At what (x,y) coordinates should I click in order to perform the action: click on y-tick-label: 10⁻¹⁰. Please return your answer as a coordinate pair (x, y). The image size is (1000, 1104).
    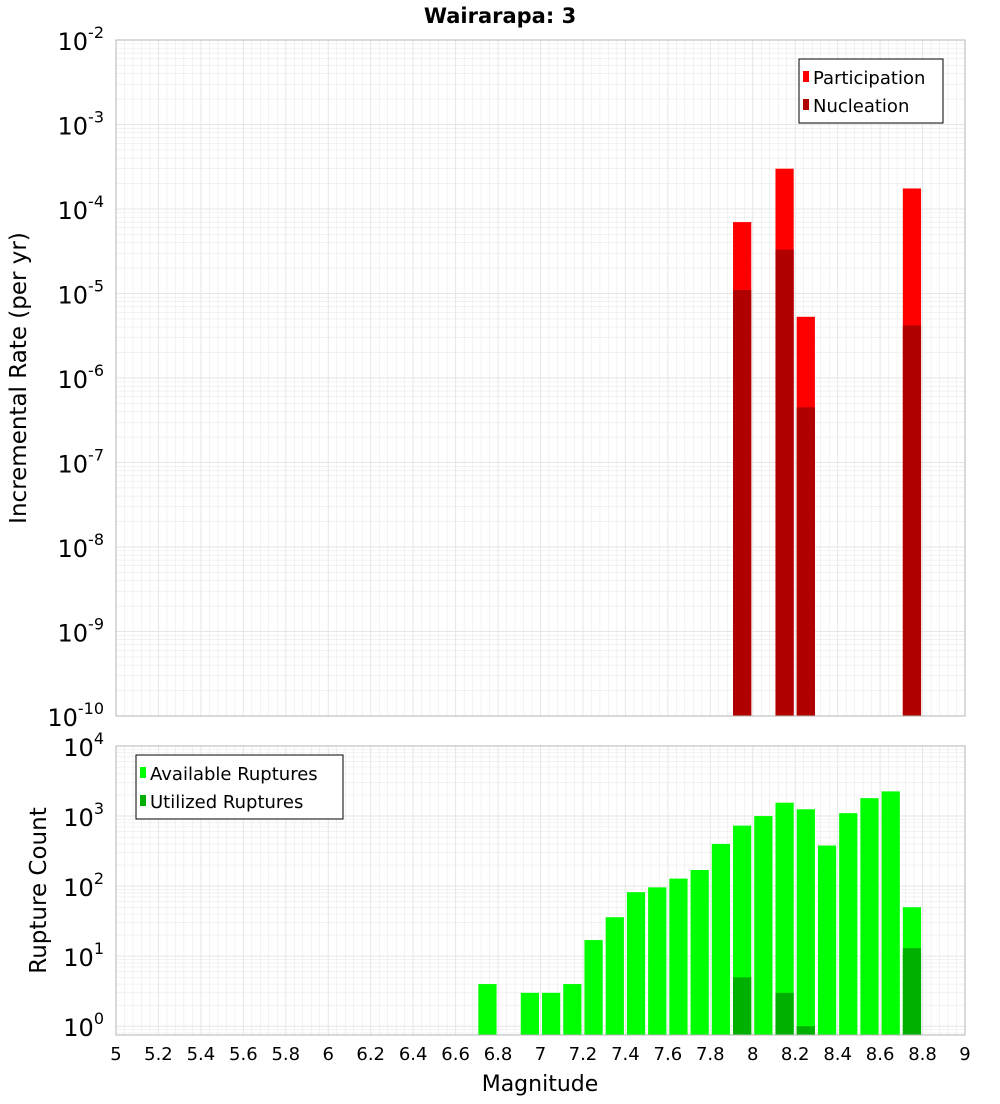
    Looking at the image, I should click on (75, 715).